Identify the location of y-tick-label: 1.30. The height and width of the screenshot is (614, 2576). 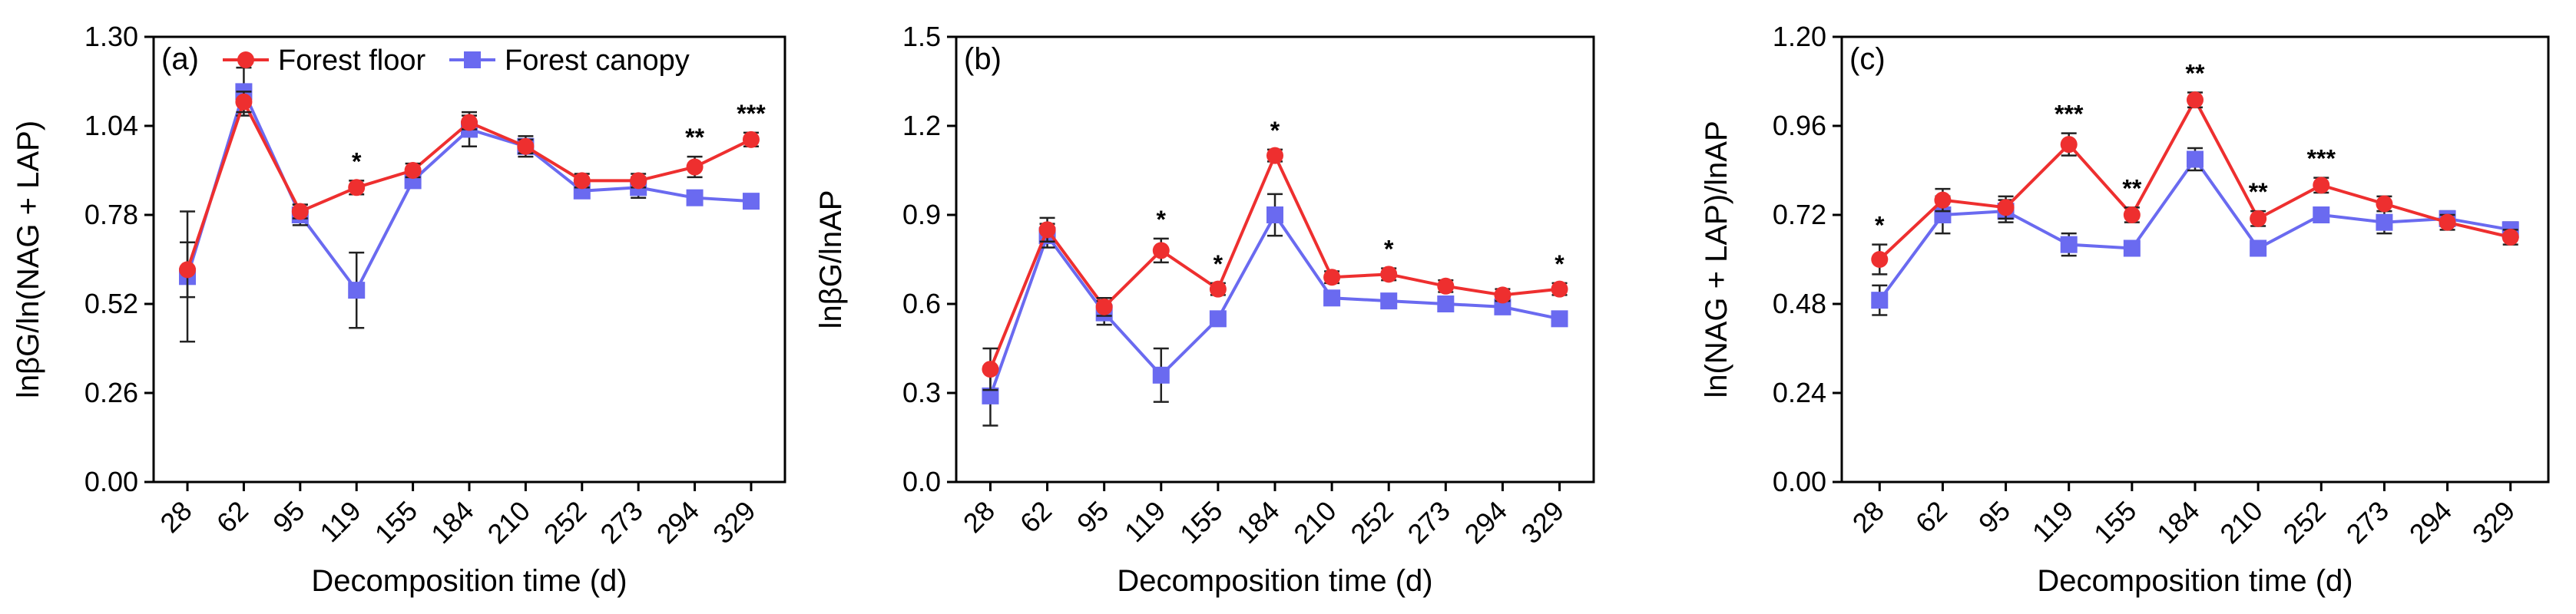
(111, 36).